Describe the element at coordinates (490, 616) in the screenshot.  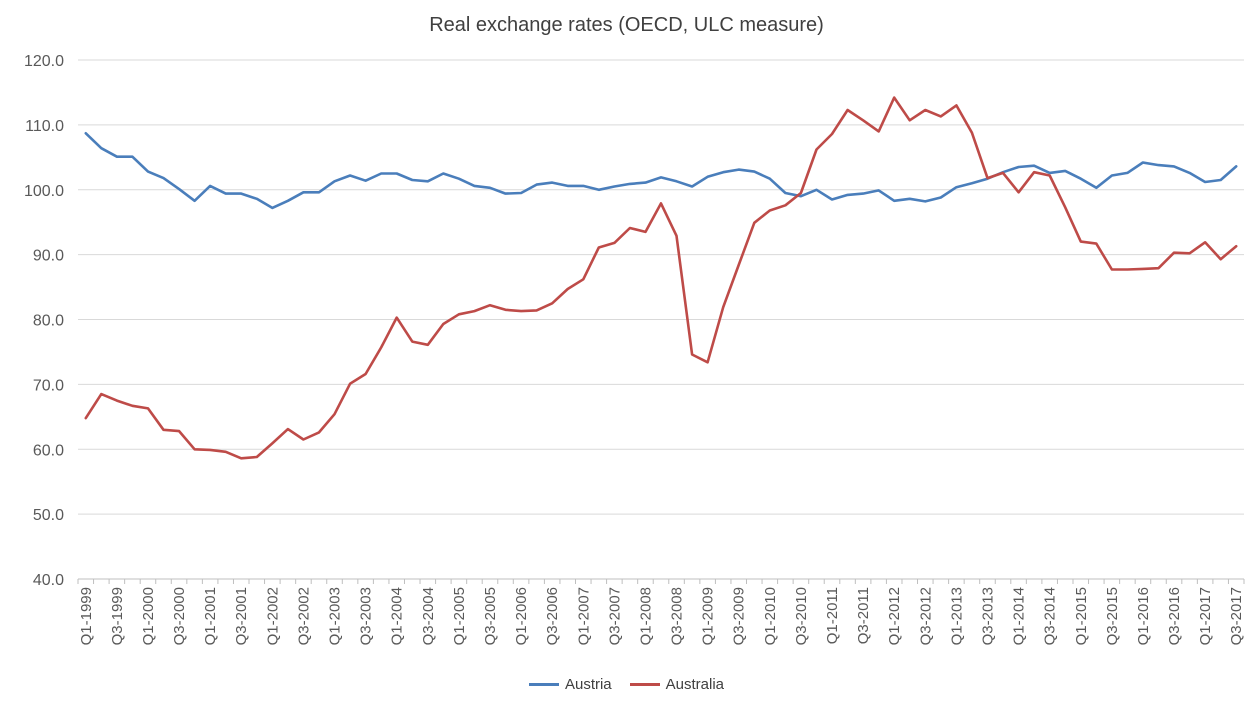
I see `x-tick-label: Q3-2005` at that location.